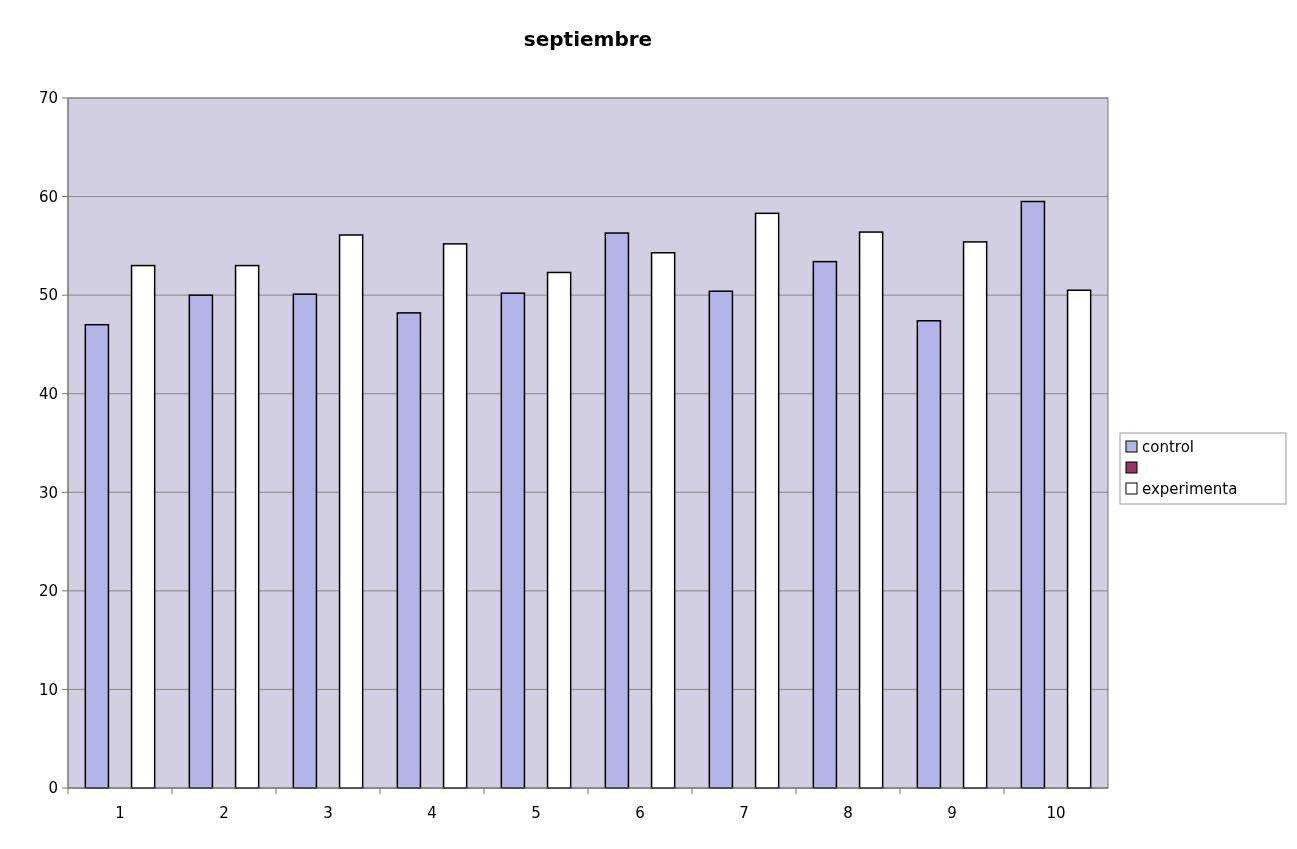 The height and width of the screenshot is (849, 1297). Describe the element at coordinates (536, 813) in the screenshot. I see `x-tick-label: 5` at that location.